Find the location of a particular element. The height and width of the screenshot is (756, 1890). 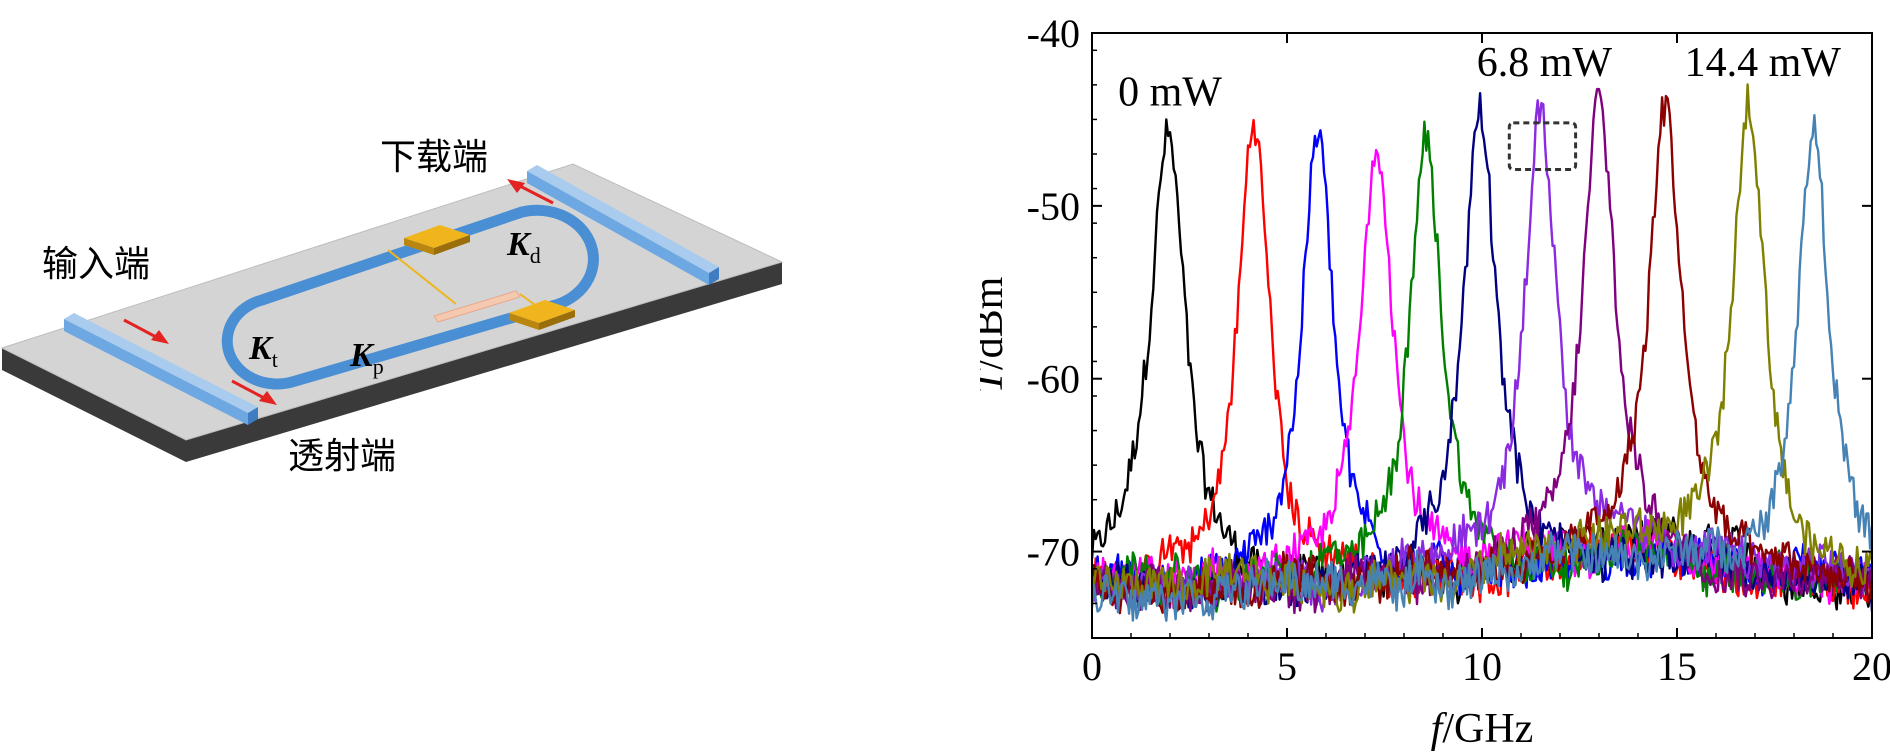

y-tick-label: -40 is located at coordinates (1053, 33).